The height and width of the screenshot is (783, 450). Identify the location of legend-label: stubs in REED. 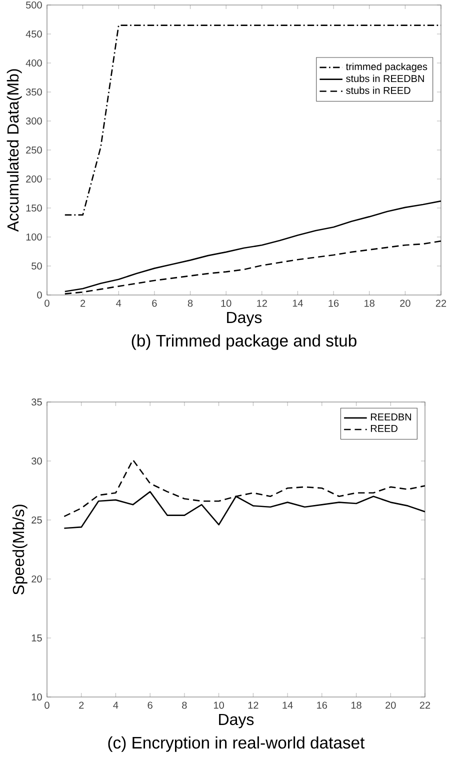
(378, 90).